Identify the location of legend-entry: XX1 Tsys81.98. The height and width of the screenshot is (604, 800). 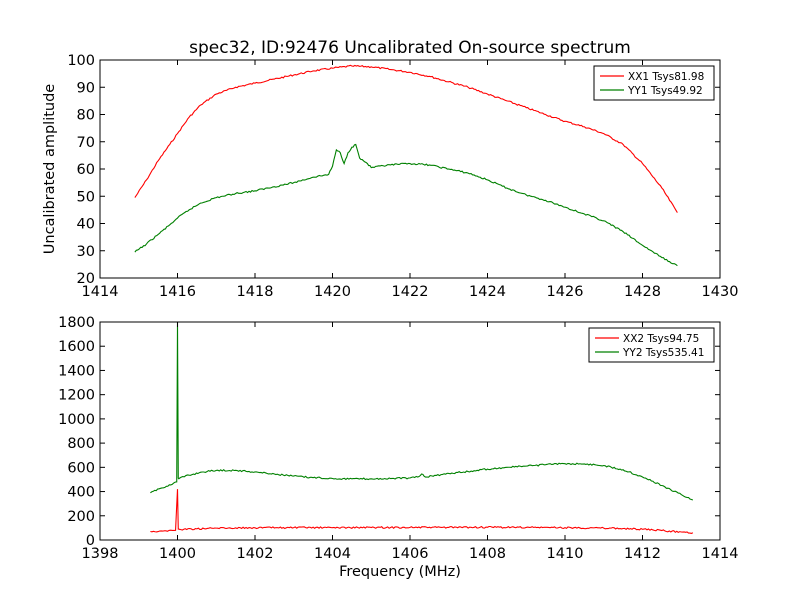
(666, 77).